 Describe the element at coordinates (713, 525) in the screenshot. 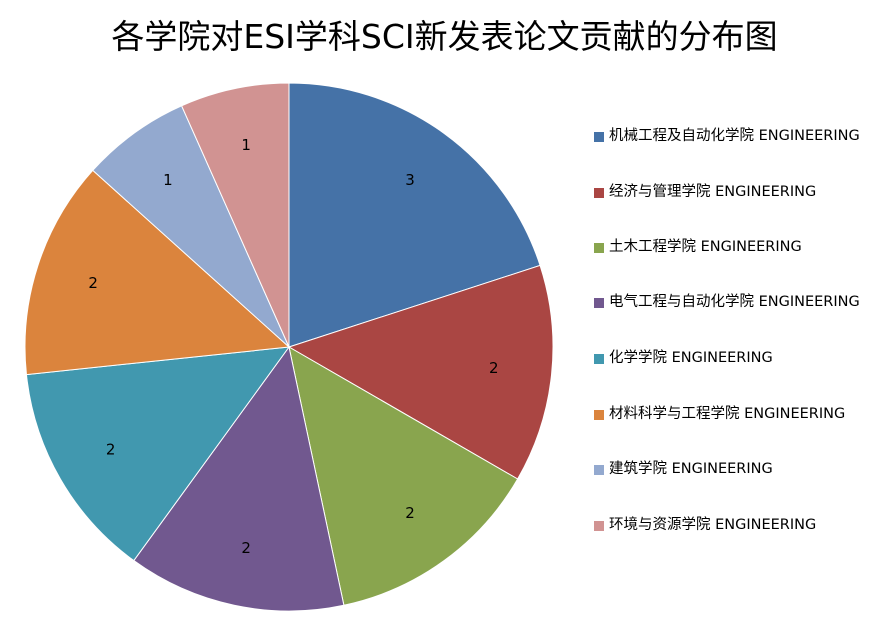

I see `legend-label: 环境与资源学院 ENGINEERING` at that location.